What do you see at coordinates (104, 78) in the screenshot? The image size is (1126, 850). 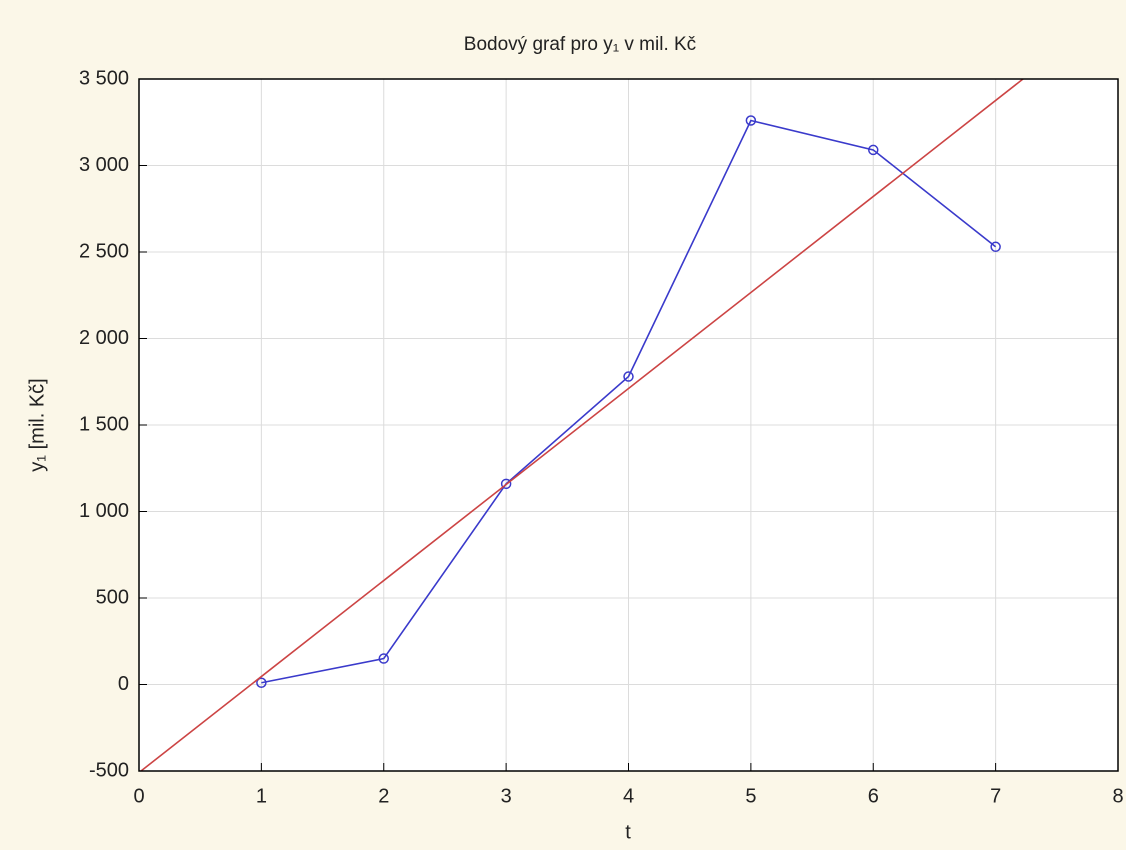 I see `y-tick-label: 3 500` at bounding box center [104, 78].